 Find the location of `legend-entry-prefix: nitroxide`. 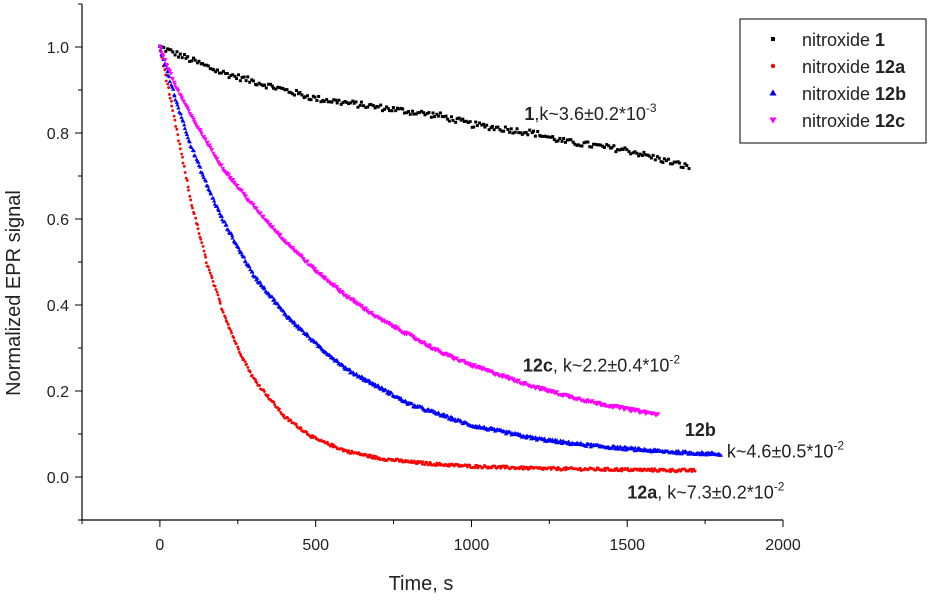

legend-entry-prefix: nitroxide is located at coordinates (838, 40).